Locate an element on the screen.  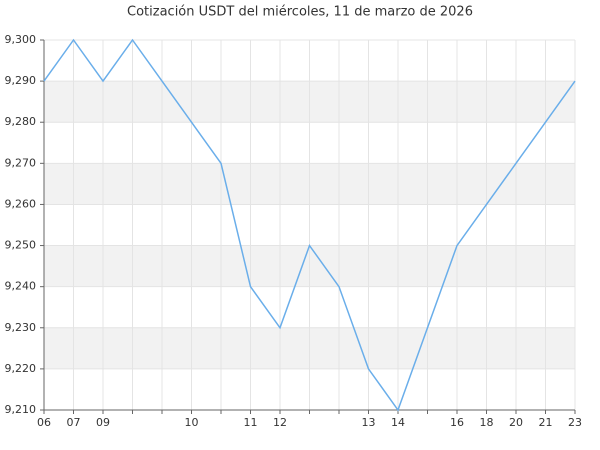
x-tick-label: 20 is located at coordinates (516, 422).